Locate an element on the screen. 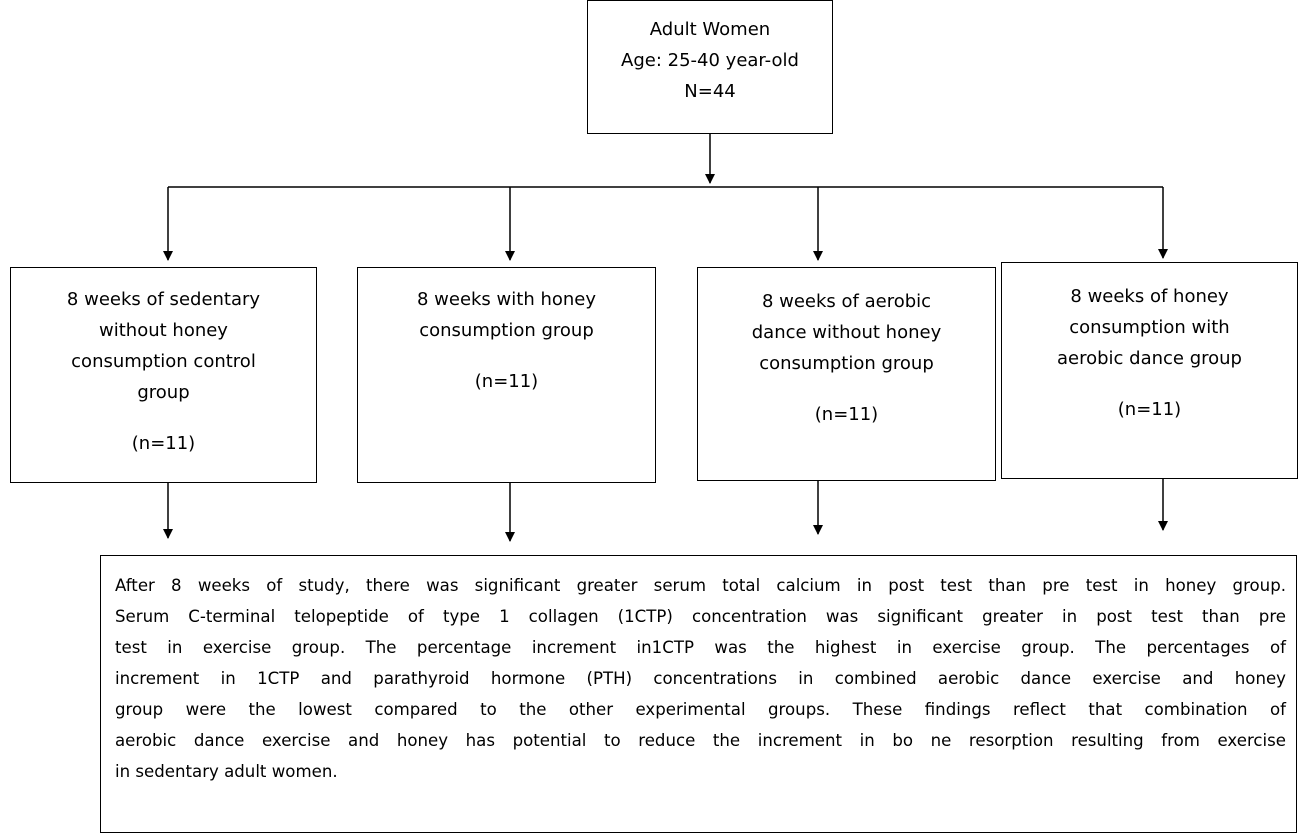 This screenshot has height=835, width=1299. top-line: N=44 is located at coordinates (710, 91).